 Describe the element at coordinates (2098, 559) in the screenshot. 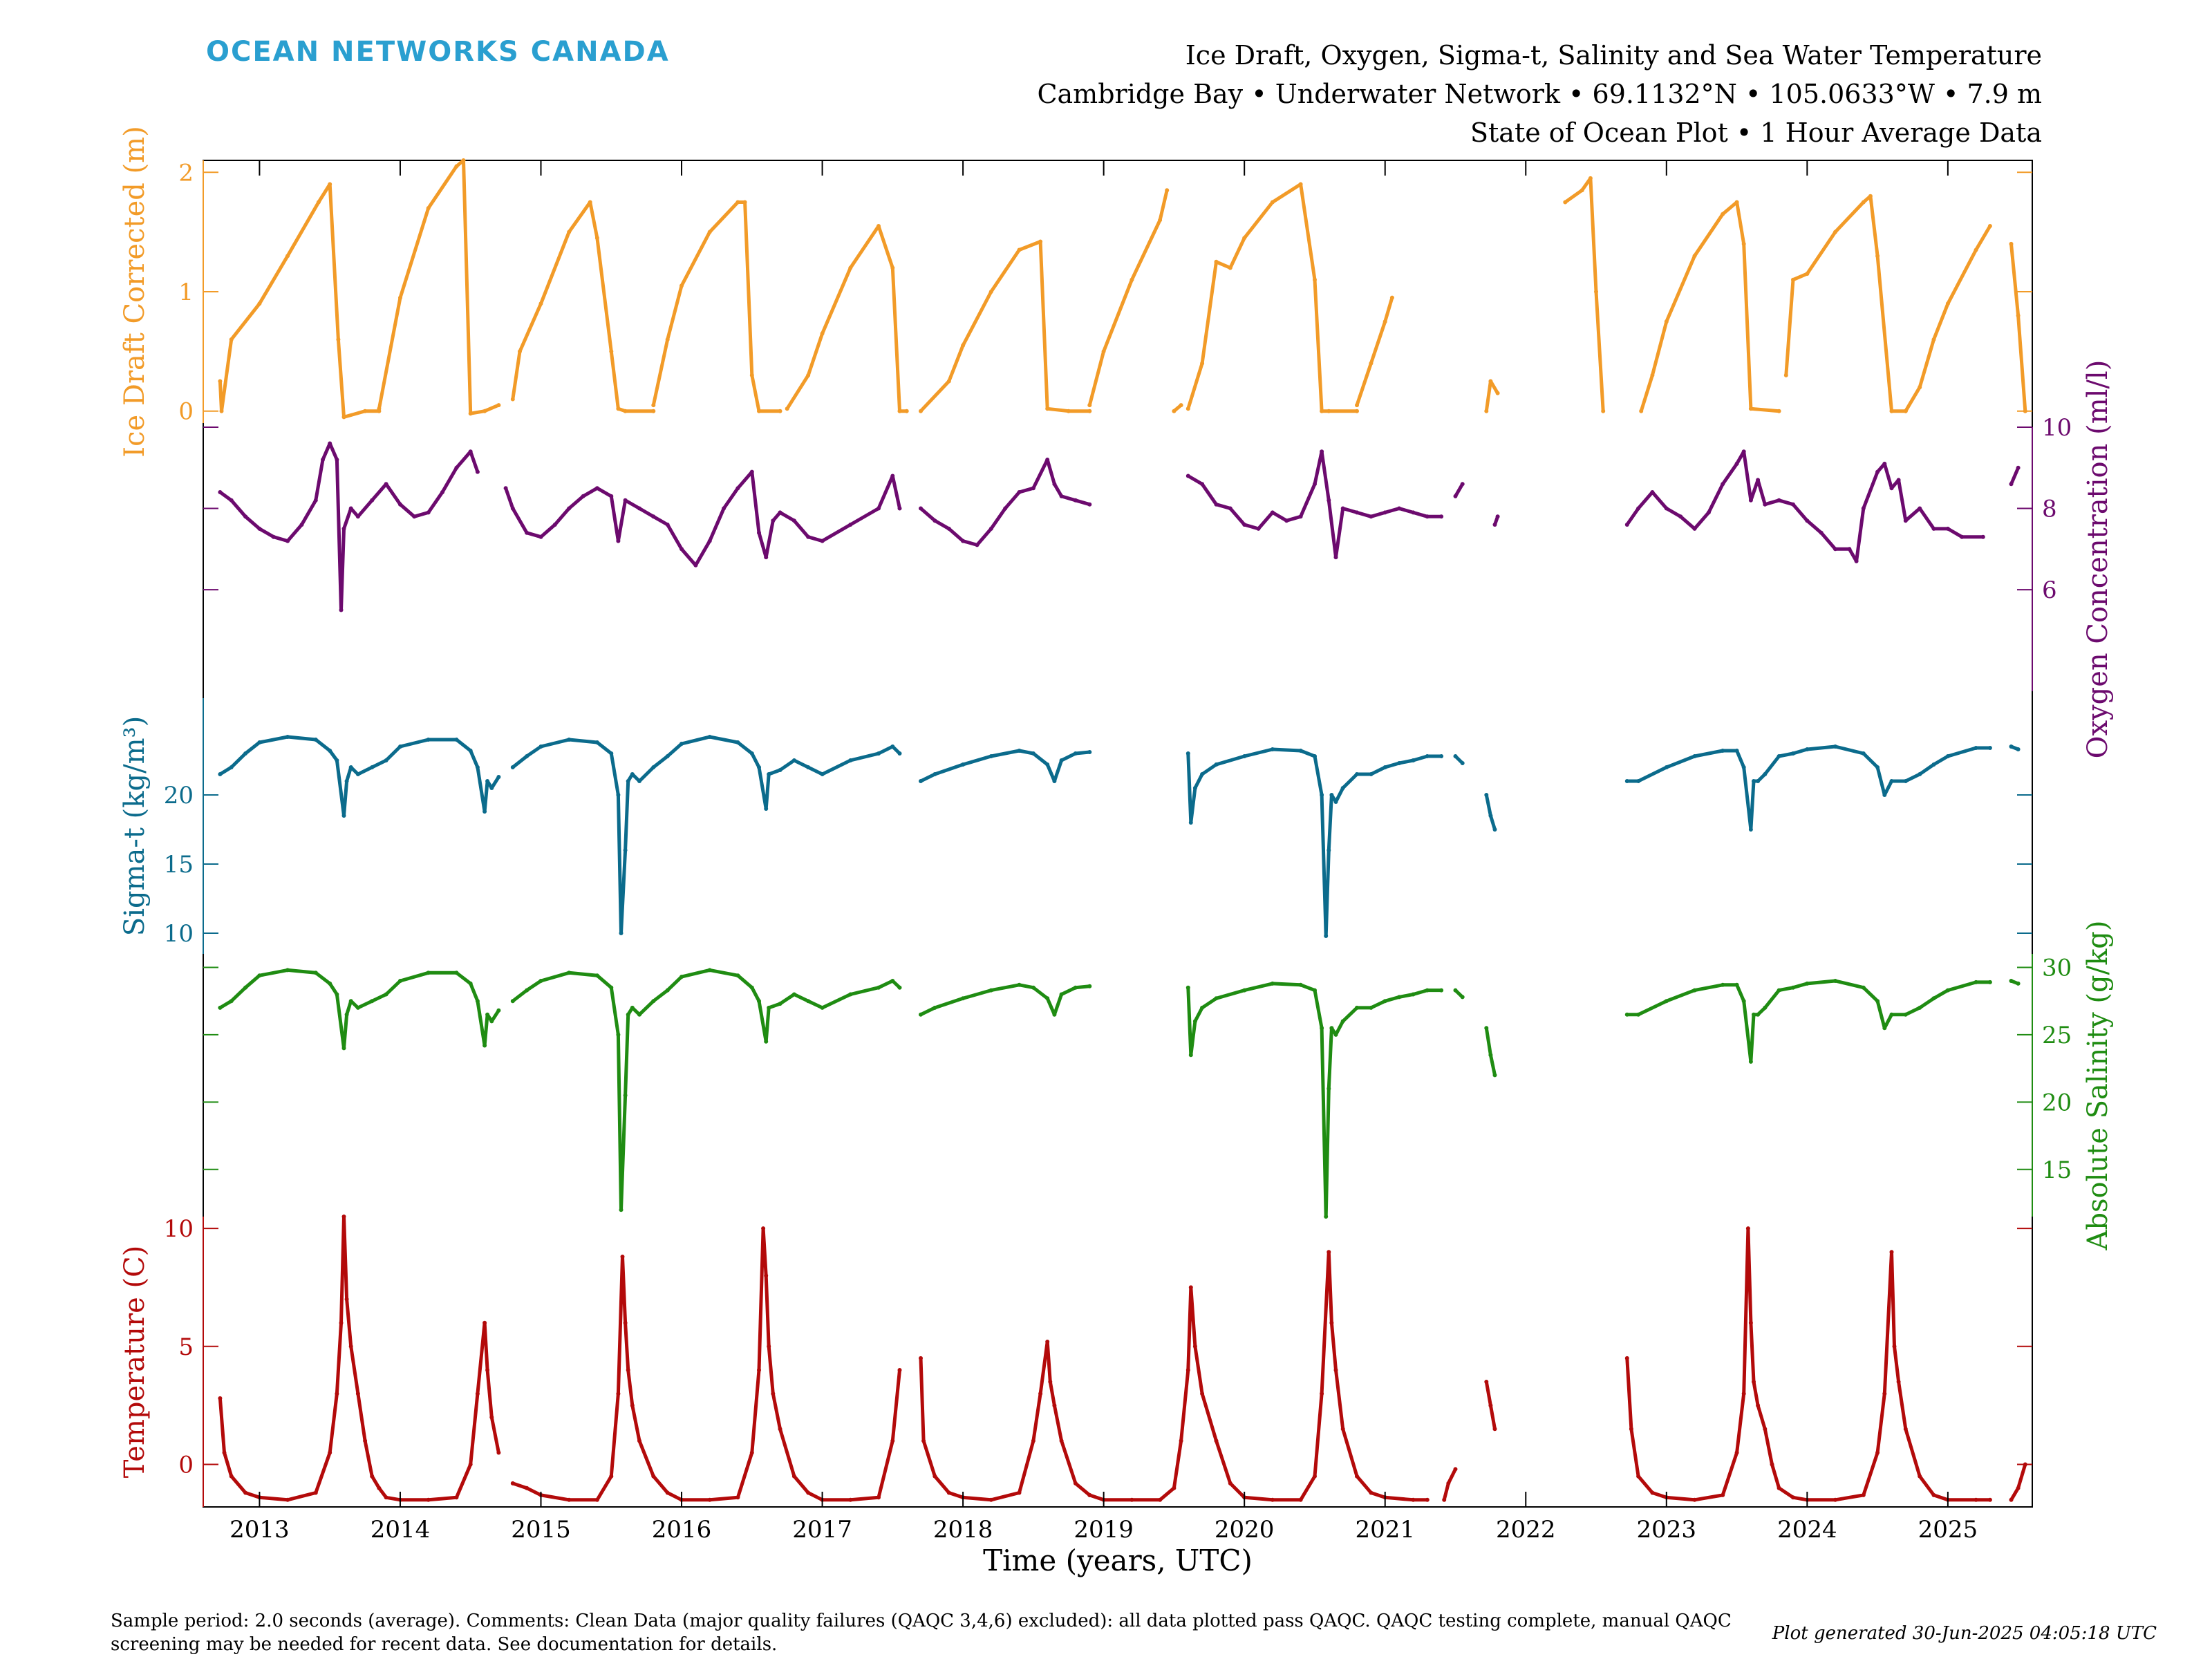

I see `oxygen-y-axis-label: Oxygen Concentration (ml/l)` at that location.